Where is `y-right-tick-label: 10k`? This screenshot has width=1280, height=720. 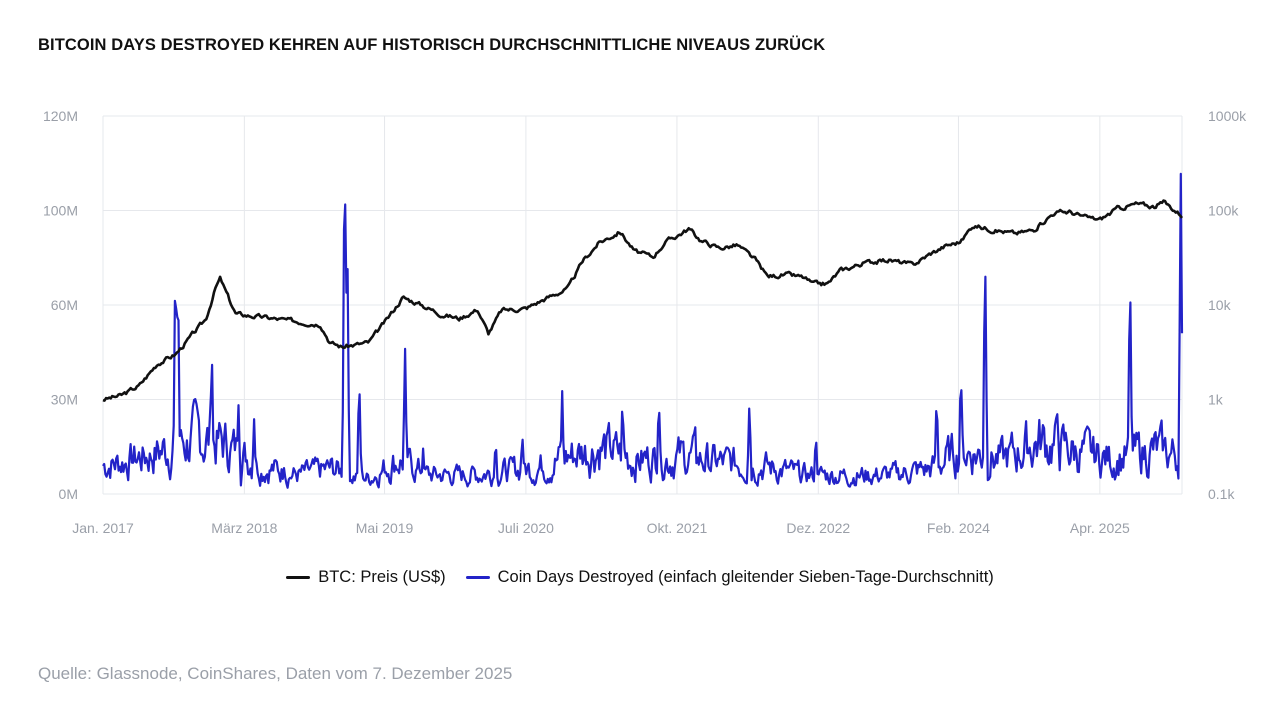
y-right-tick-label: 10k is located at coordinates (1220, 305).